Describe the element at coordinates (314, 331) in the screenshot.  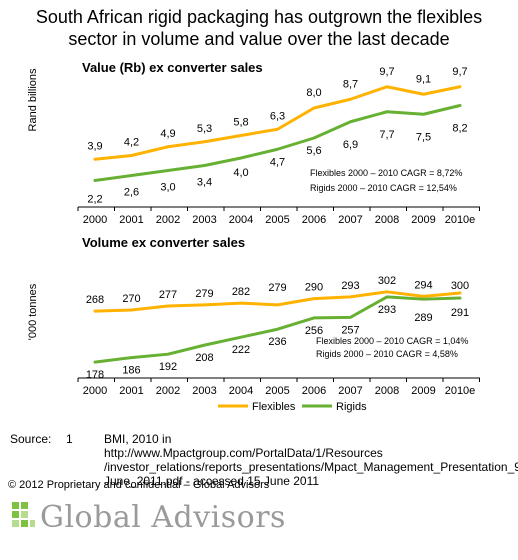
I see `data-label-rigids-2: 256` at that location.